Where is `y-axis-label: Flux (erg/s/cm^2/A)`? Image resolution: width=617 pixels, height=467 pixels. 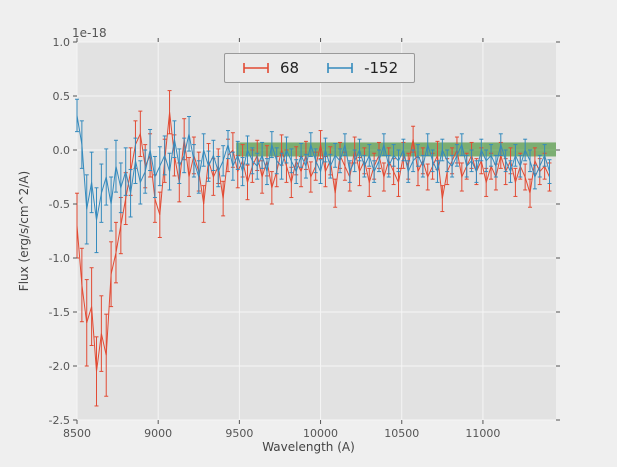
y-axis-label: Flux (erg/s/cm^2/A) is located at coordinates (24, 231).